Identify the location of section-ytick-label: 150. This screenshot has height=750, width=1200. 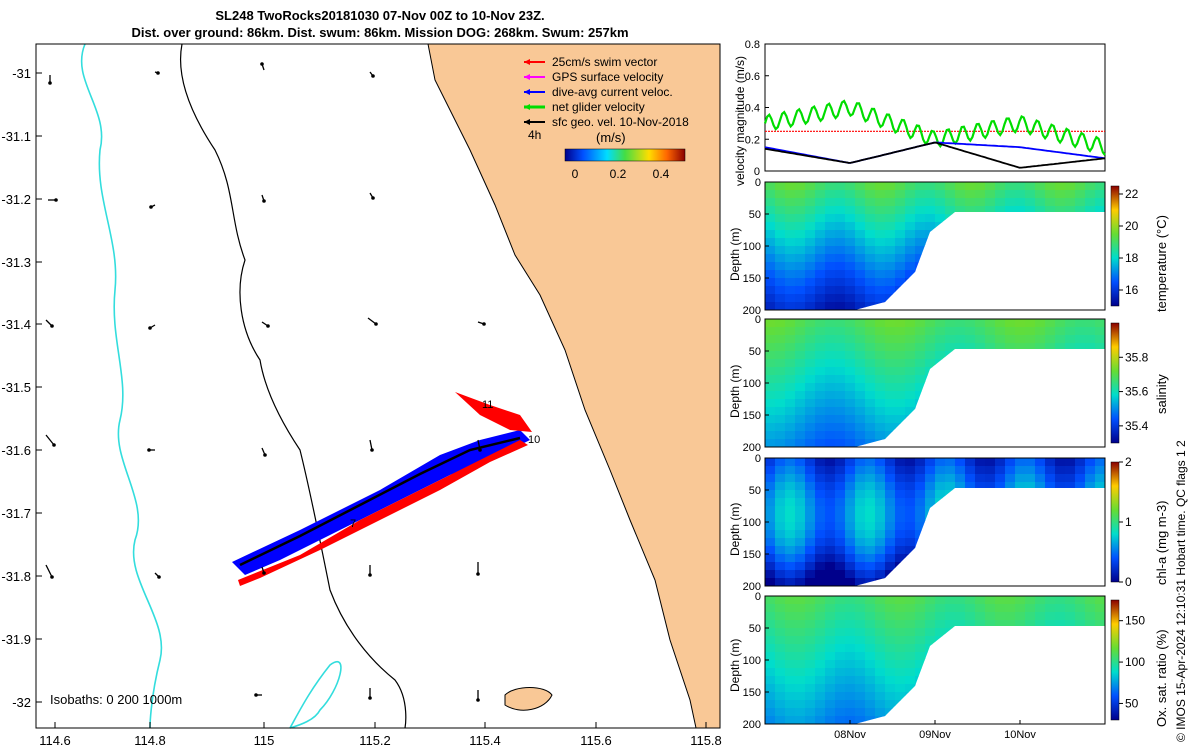
(752, 555).